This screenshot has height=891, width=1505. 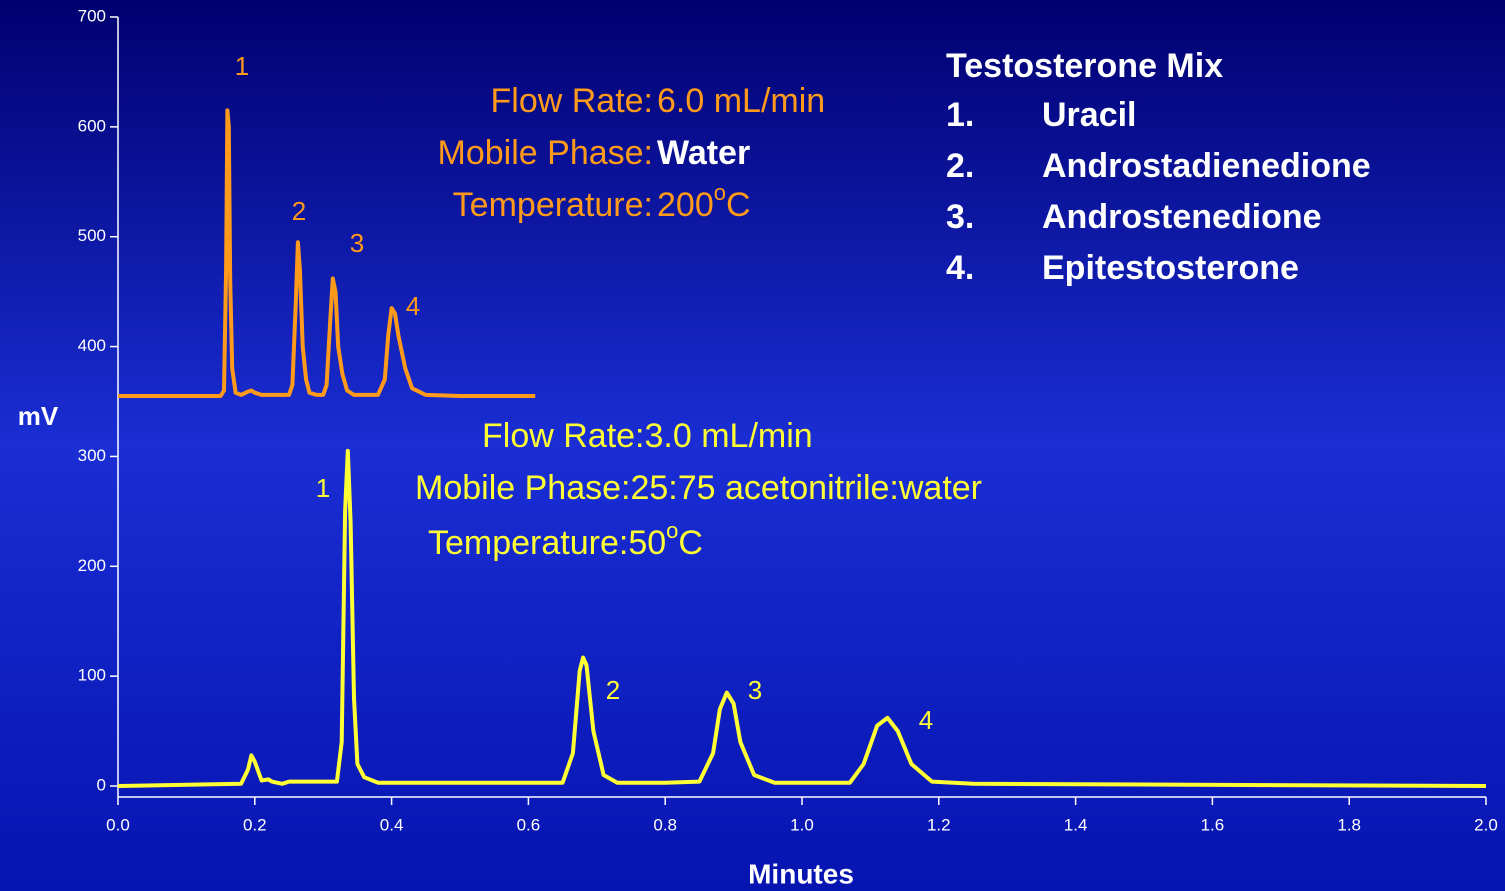 I want to click on y-tick-label: 400, so click(x=92, y=345).